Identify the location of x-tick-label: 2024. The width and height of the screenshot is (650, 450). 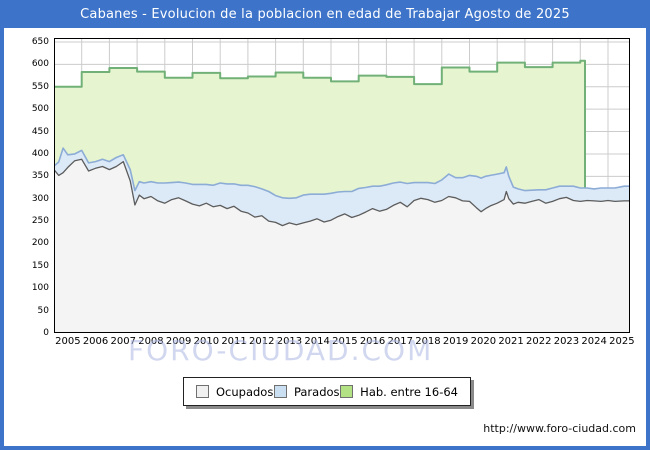
(594, 341).